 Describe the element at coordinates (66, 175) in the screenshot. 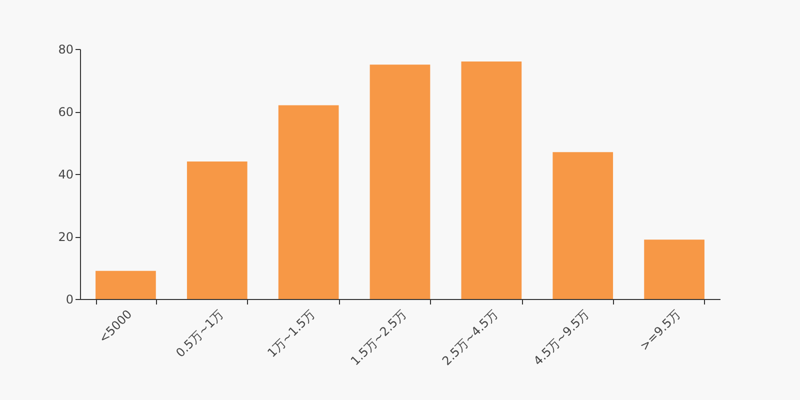

I see `y-tick-label: 40` at that location.